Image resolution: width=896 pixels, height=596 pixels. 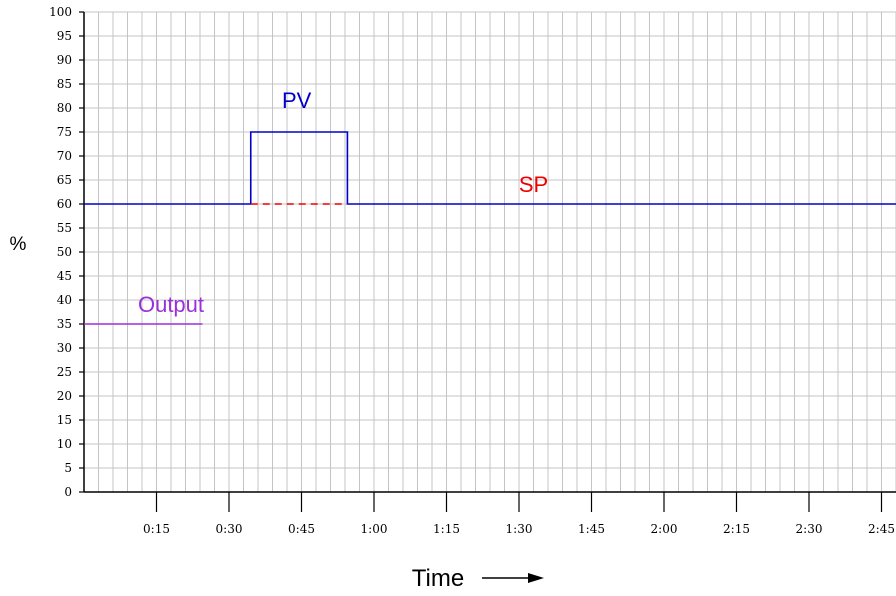 I want to click on x-tick-label: 2:15, so click(x=736, y=529).